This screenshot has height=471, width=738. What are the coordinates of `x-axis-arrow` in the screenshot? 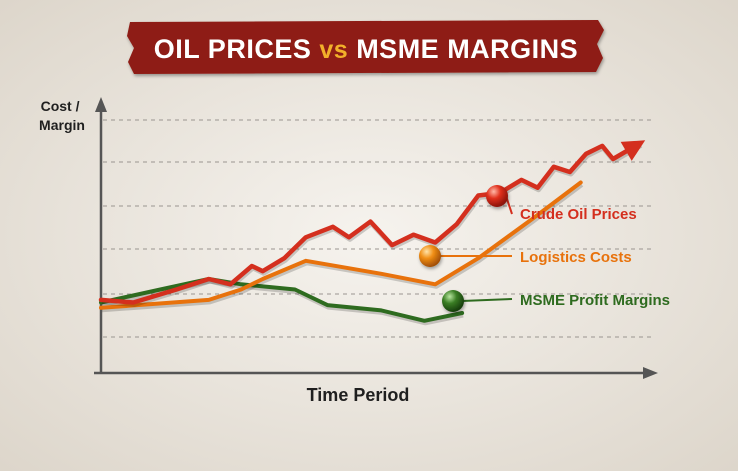 It's located at (650, 373).